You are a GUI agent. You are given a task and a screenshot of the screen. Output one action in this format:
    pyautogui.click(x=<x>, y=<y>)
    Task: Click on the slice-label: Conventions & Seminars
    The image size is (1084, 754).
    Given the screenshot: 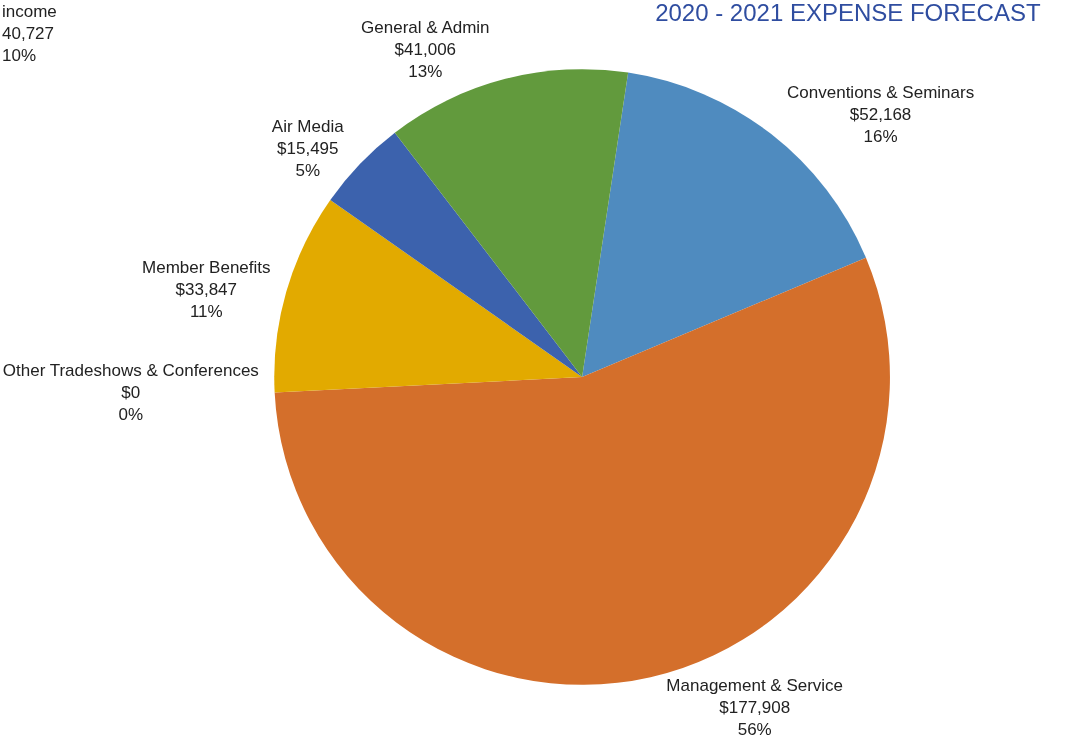 What is the action you would take?
    pyautogui.click(x=881, y=92)
    